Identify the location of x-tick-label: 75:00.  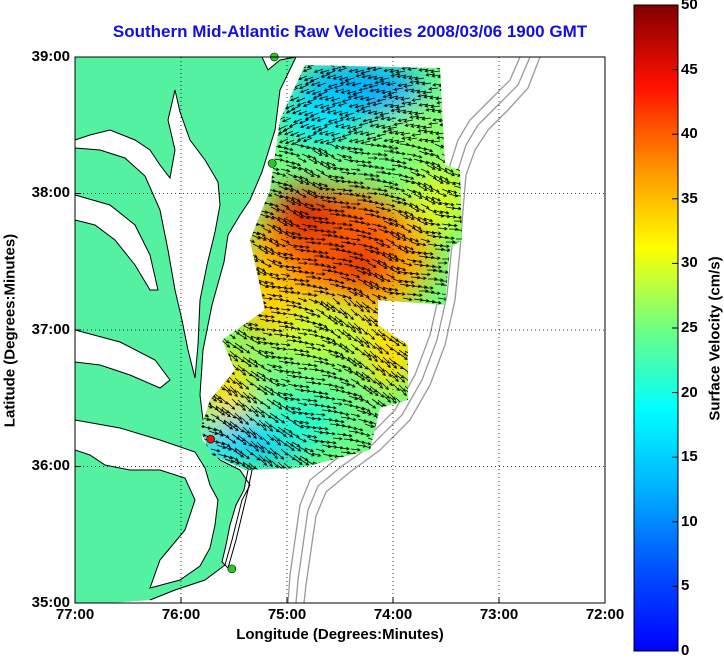
(287, 614).